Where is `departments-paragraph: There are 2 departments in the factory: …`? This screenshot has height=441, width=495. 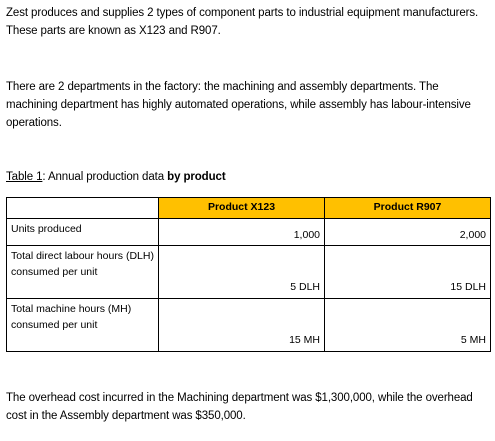
departments-paragraph: There are 2 departments in the factory: … is located at coordinates (238, 105).